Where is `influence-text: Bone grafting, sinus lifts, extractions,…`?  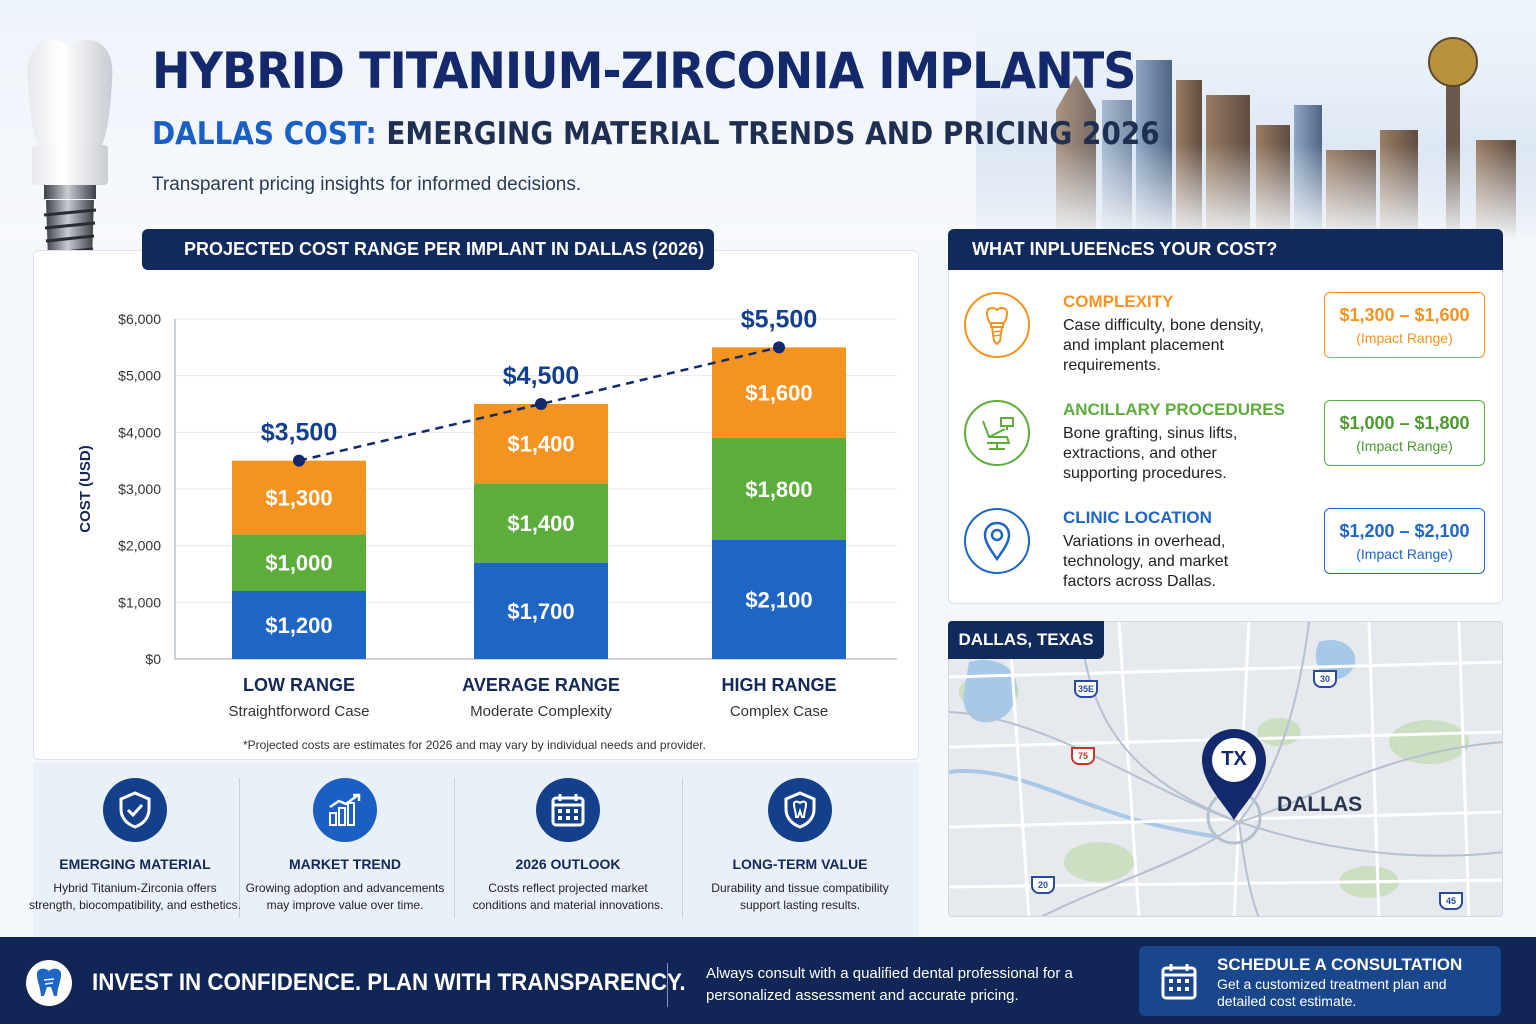 influence-text: Bone grafting, sinus lifts, extractions,… is located at coordinates (1150, 453).